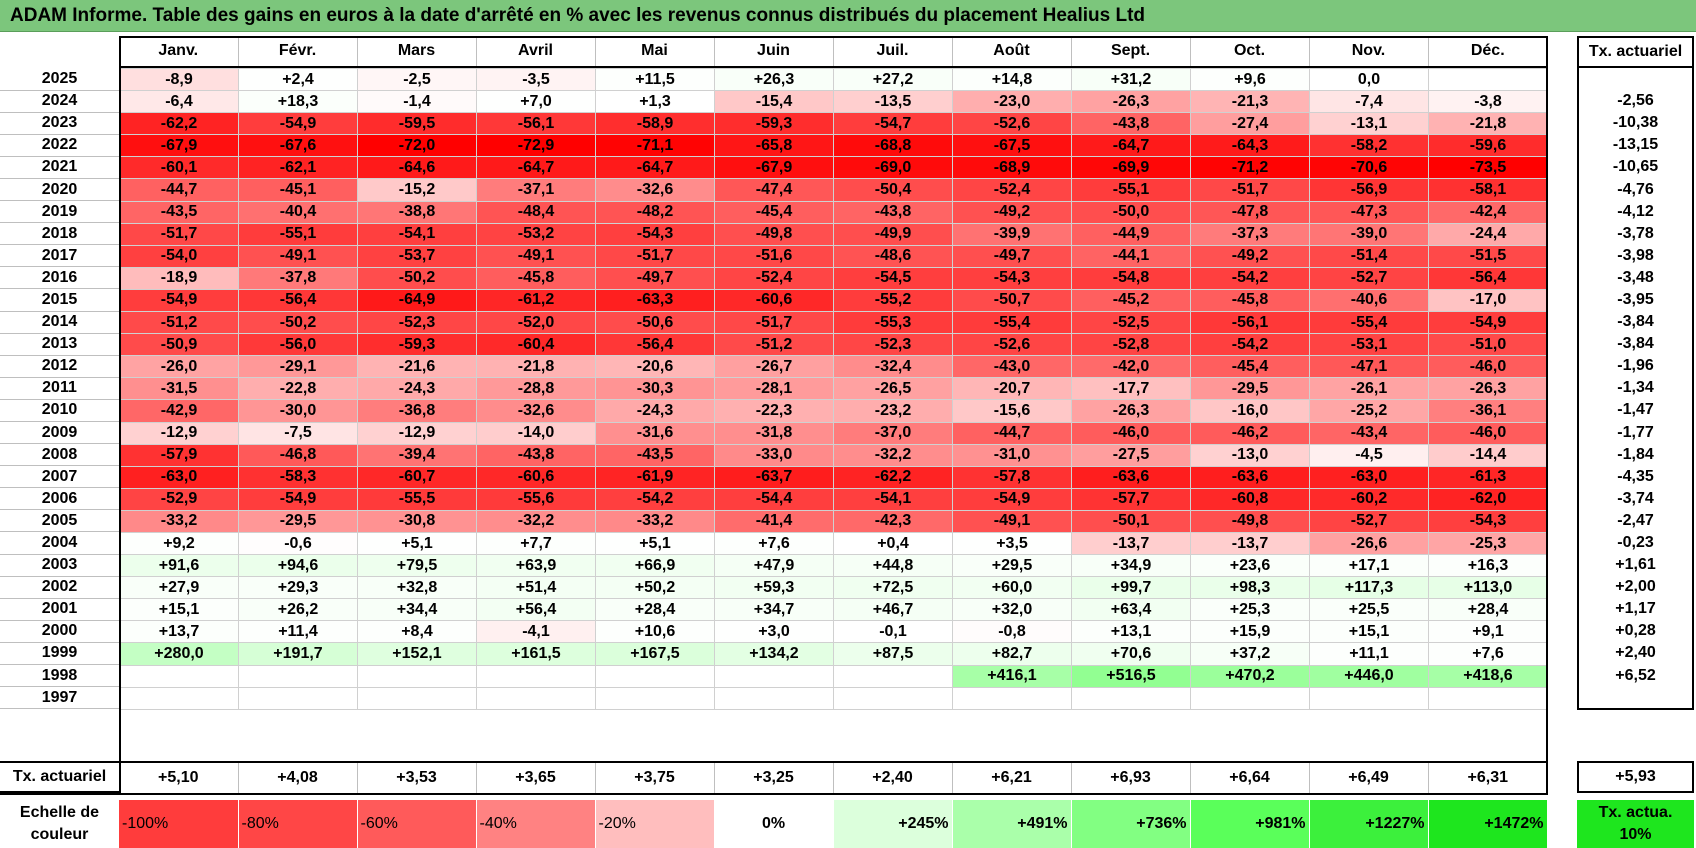 The width and height of the screenshot is (1696, 848). I want to click on gain-cell: +60,0, so click(1012, 588).